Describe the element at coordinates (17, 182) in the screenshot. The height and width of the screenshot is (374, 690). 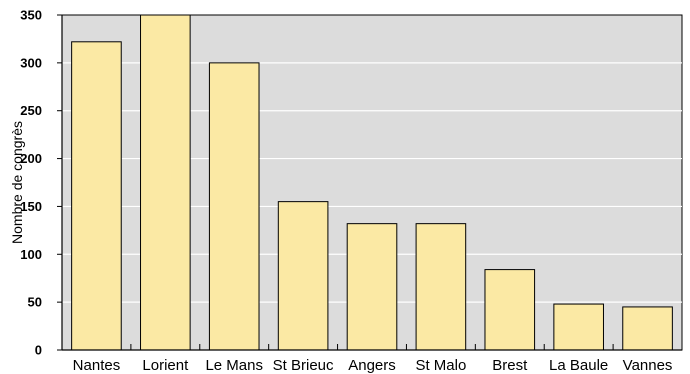
I see `y-axis-title: Nombre de congrès` at that location.